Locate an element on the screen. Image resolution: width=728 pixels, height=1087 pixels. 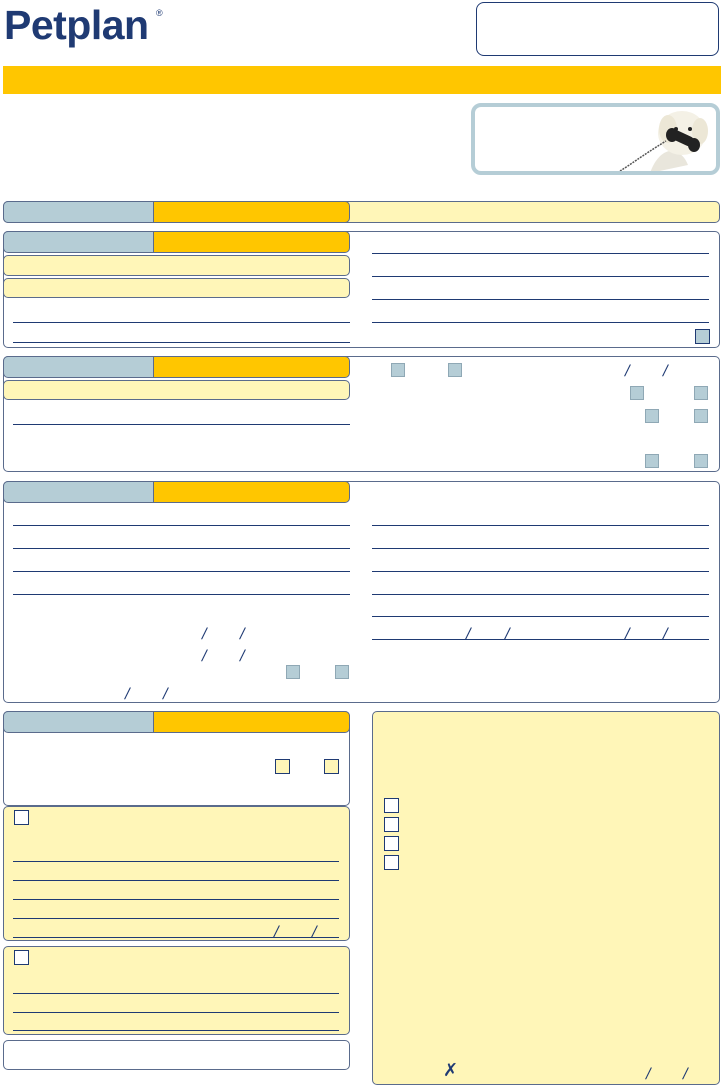
section-3-row-a is located at coordinates (176, 390).